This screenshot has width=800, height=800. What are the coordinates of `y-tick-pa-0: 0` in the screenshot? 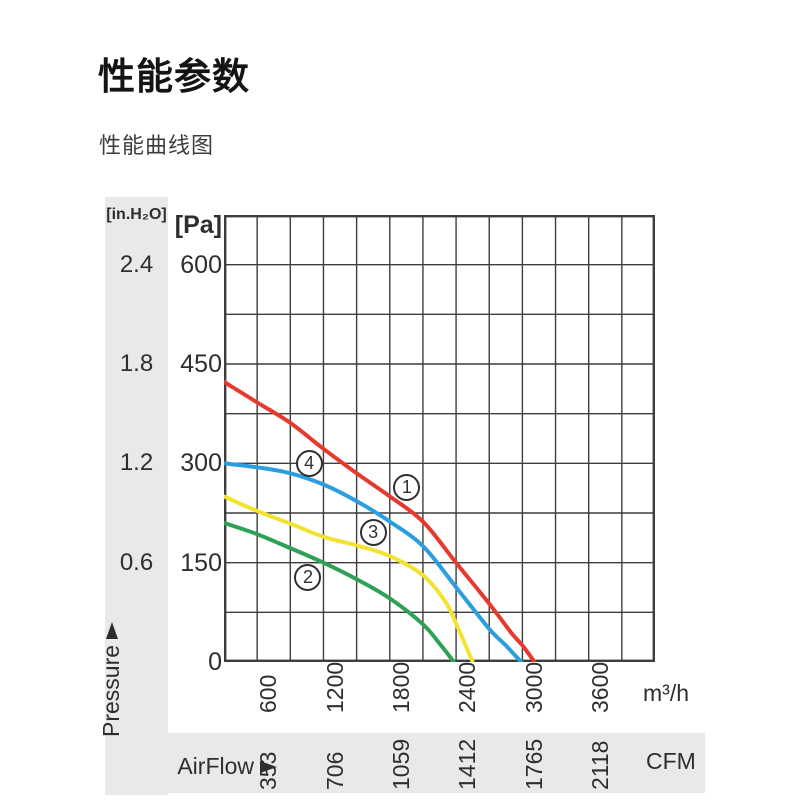 It's located at (215, 662).